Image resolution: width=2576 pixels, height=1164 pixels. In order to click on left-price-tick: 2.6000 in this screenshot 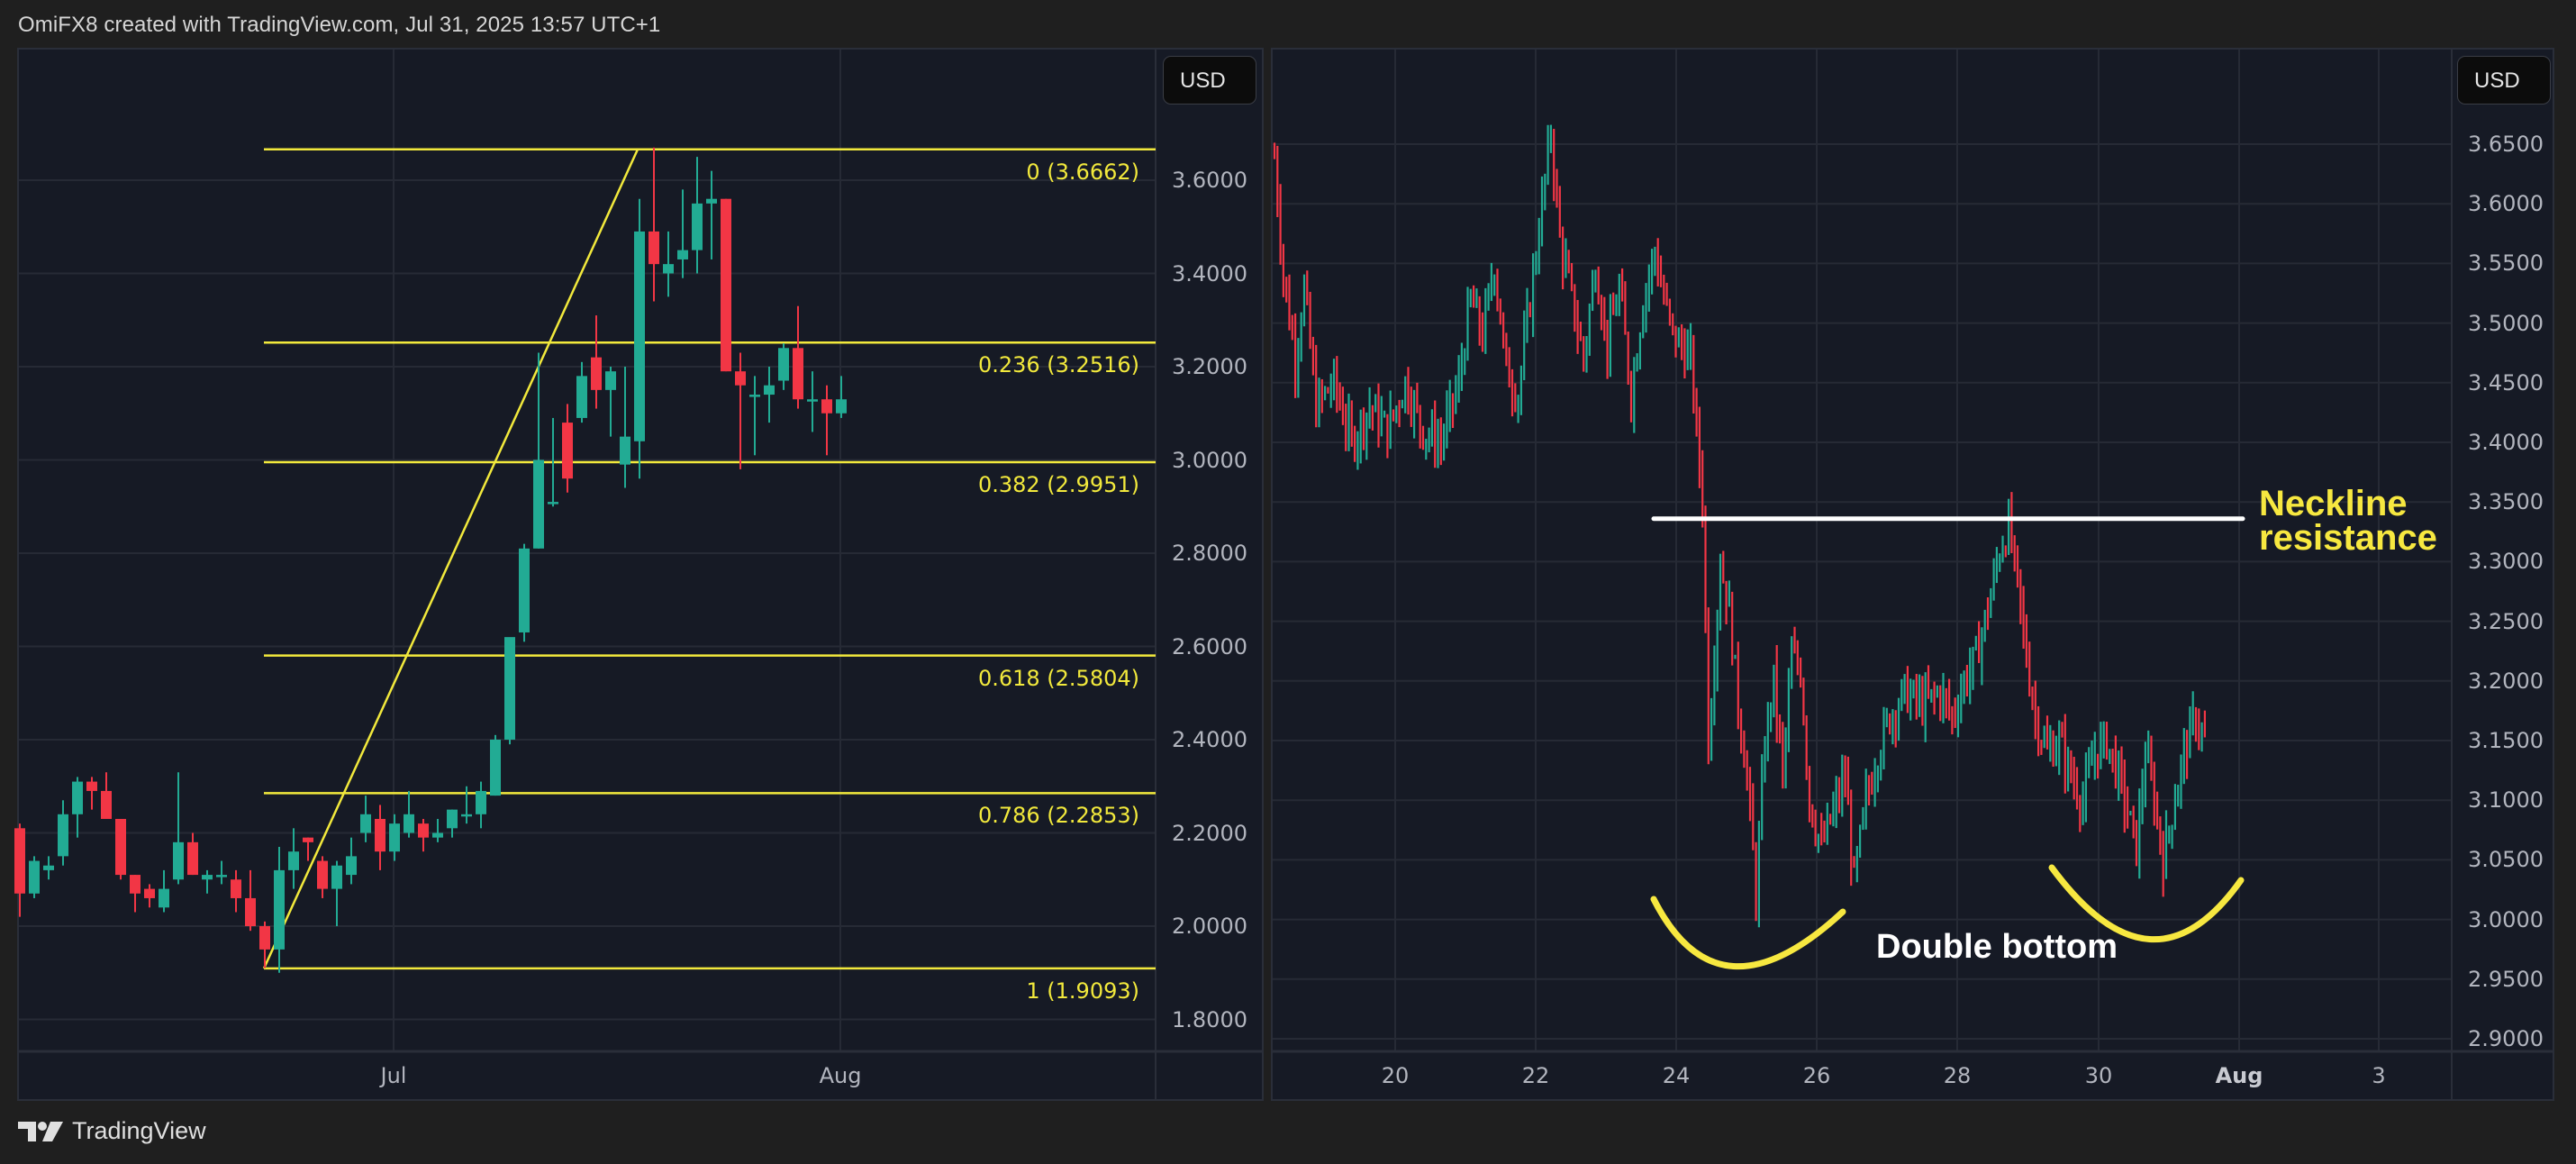, I will do `click(1209, 646)`.